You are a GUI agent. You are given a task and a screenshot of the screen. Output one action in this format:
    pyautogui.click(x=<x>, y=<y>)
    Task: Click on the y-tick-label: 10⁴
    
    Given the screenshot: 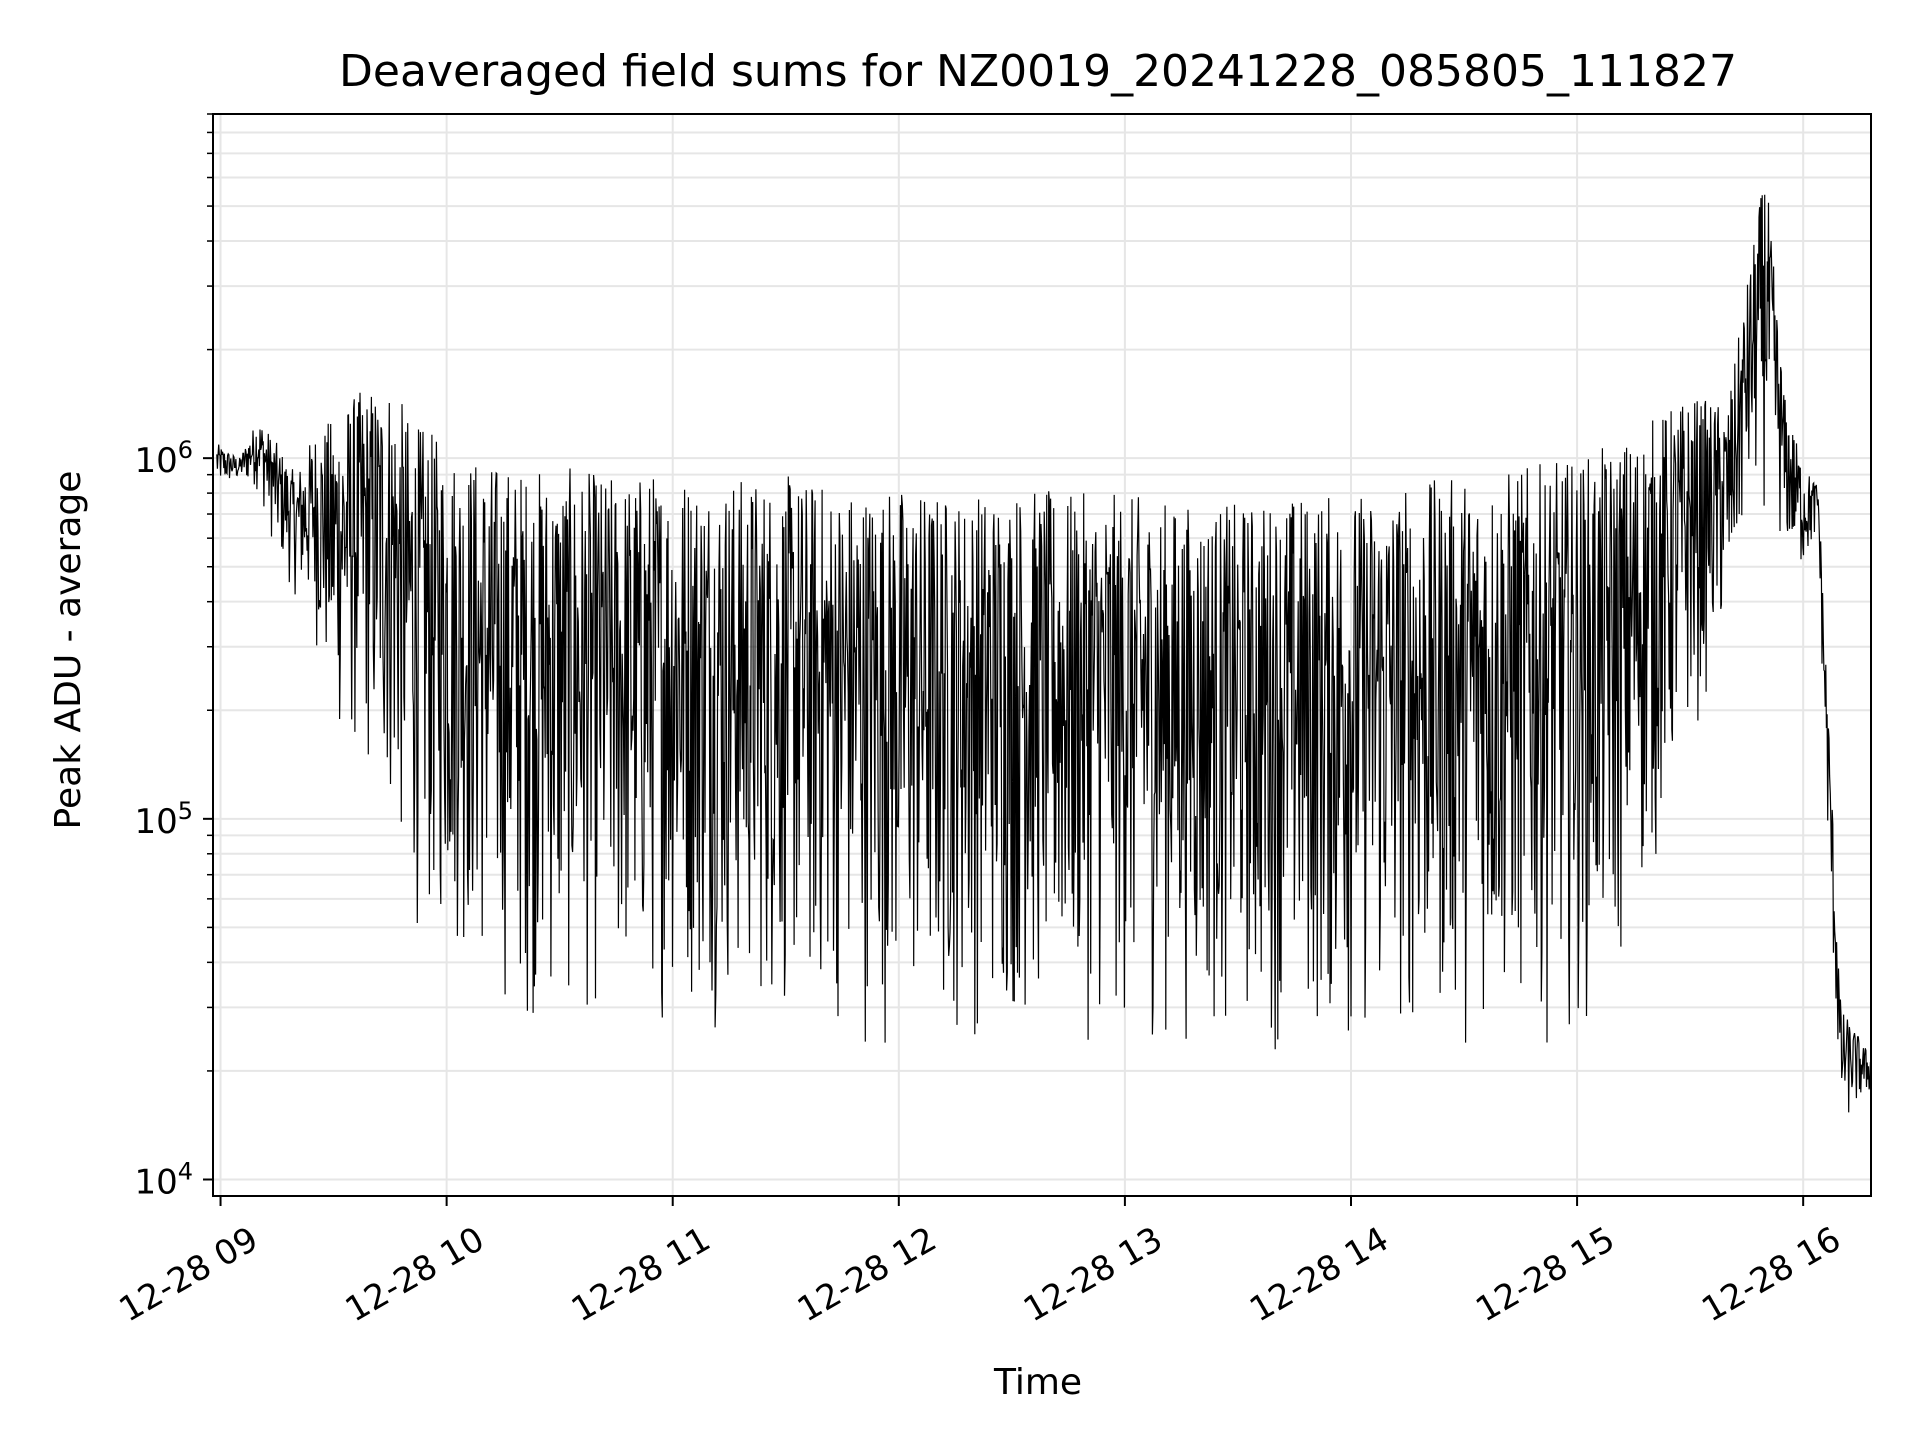 What is the action you would take?
    pyautogui.click(x=163, y=1179)
    